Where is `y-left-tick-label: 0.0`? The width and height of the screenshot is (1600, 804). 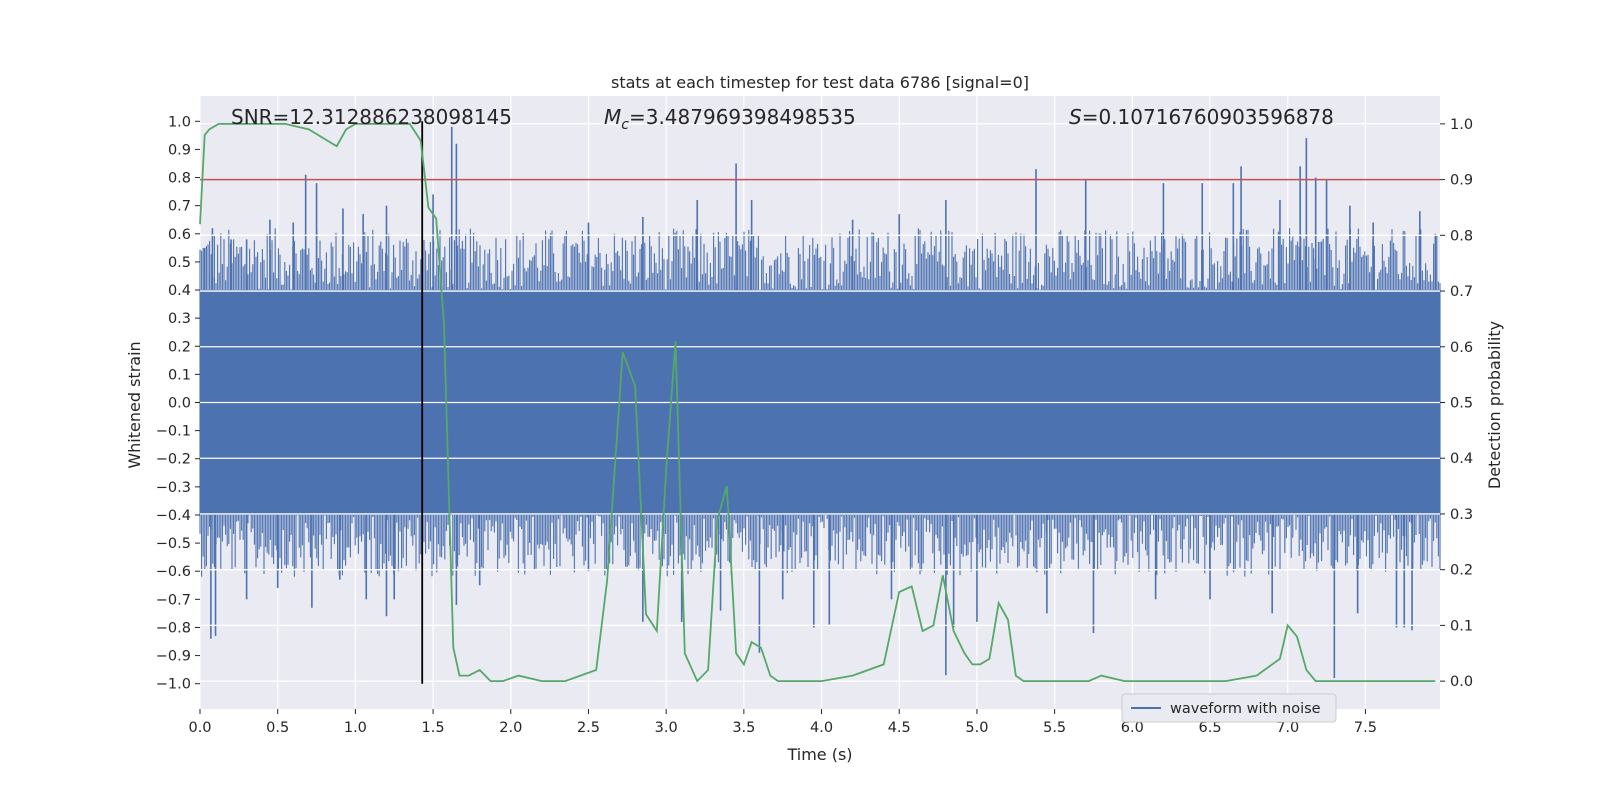
y-left-tick-label: 0.0 is located at coordinates (179, 404).